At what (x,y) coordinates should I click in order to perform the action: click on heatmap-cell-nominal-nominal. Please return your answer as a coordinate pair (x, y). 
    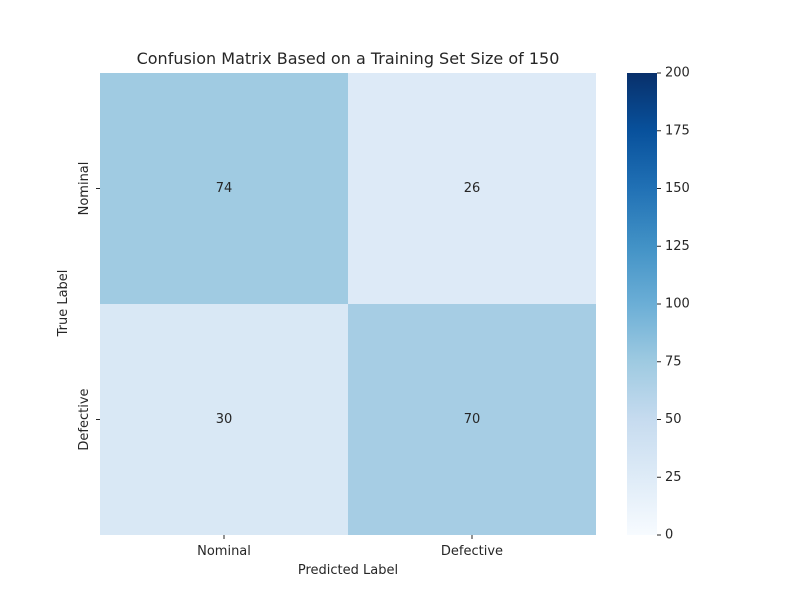
    Looking at the image, I should click on (224, 188).